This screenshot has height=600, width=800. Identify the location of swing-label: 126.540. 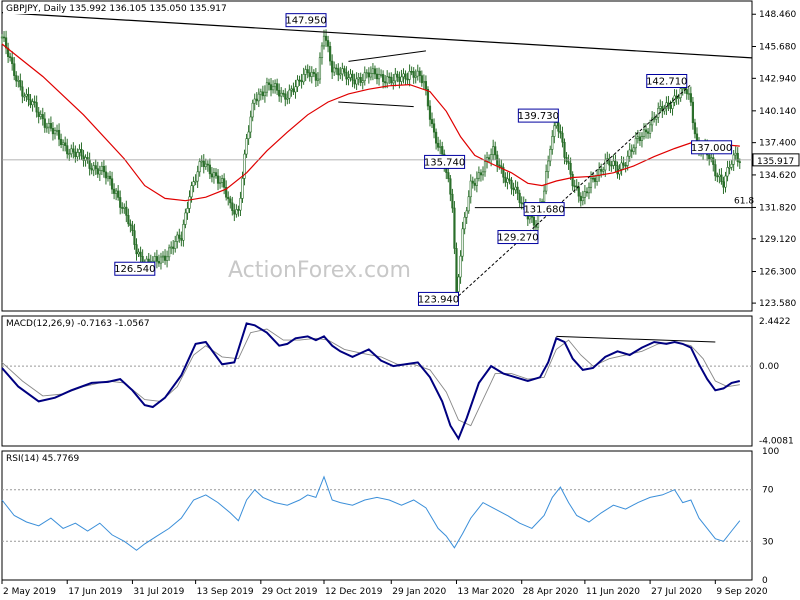
(135, 268).